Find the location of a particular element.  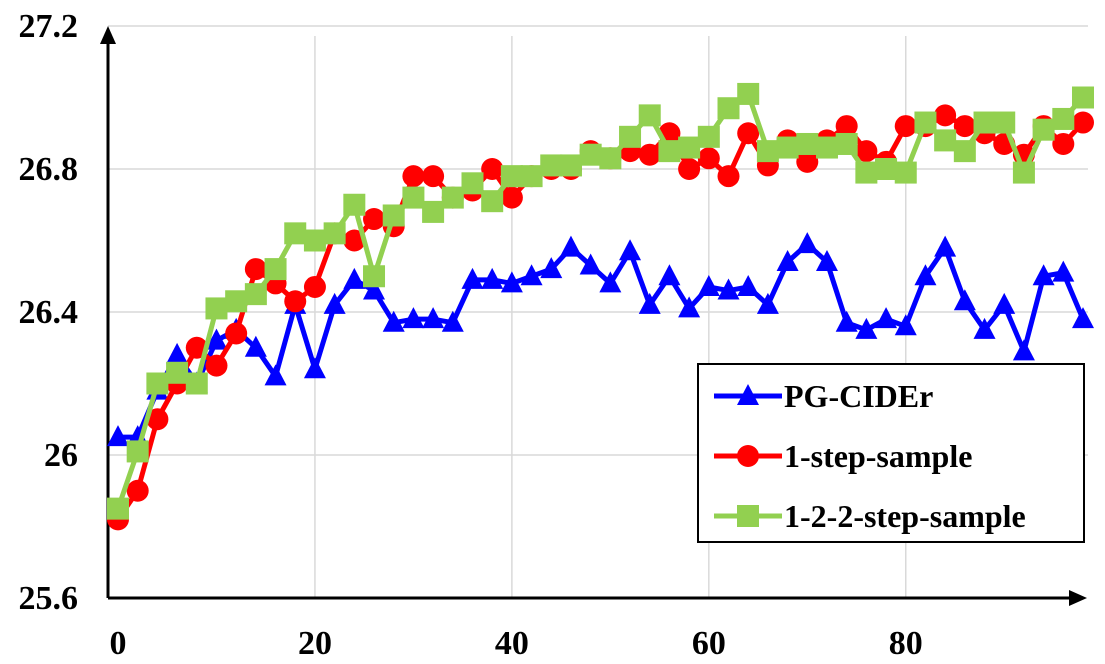

y-tick-label: 27.2 is located at coordinates (49, 26).